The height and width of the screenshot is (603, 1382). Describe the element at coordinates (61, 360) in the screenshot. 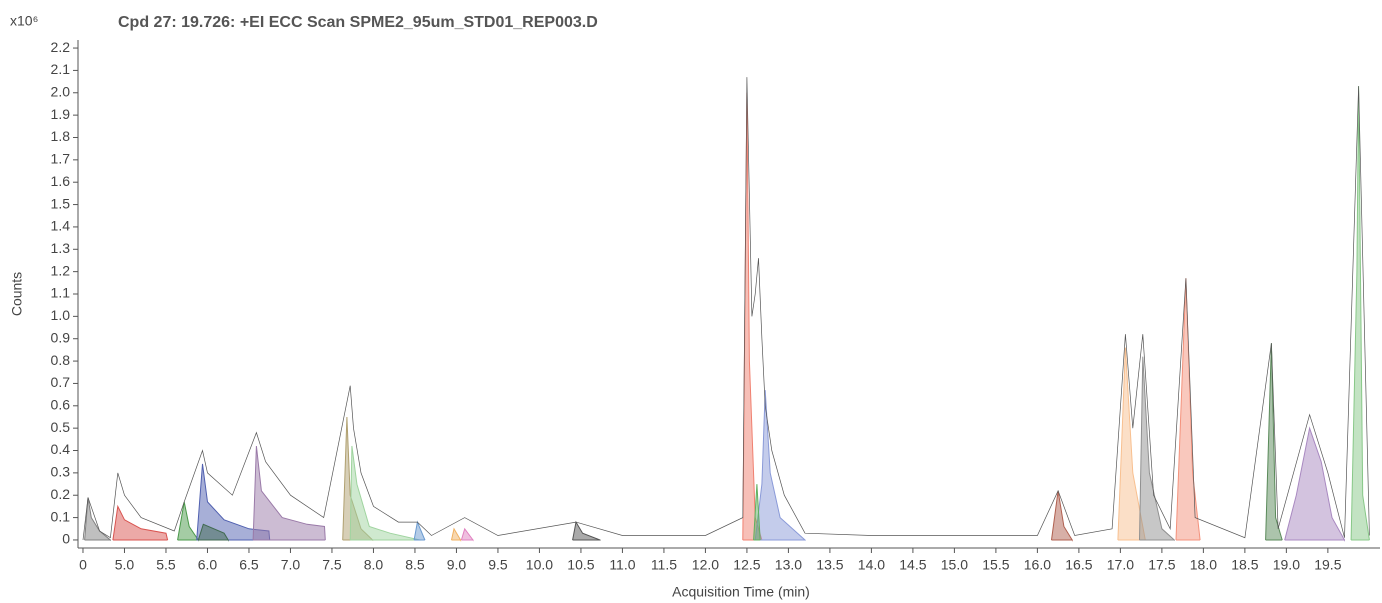

I see `y-tick-label: 0.8` at that location.